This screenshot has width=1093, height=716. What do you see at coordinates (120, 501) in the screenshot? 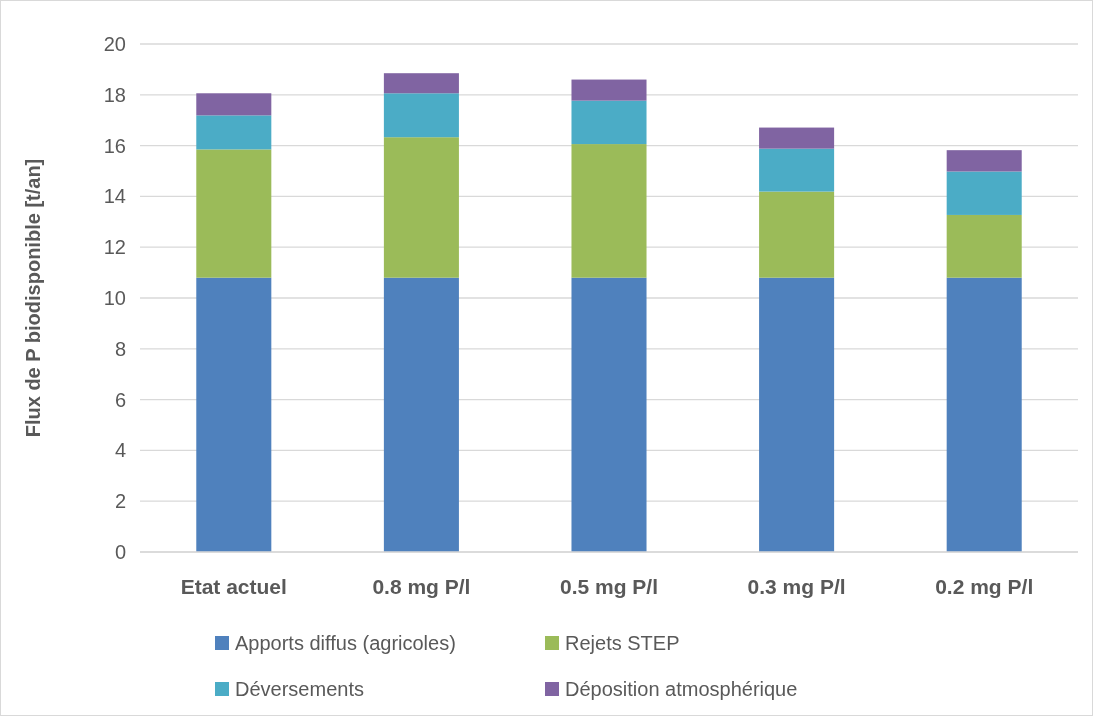
I see `y-tick-label: 2` at bounding box center [120, 501].